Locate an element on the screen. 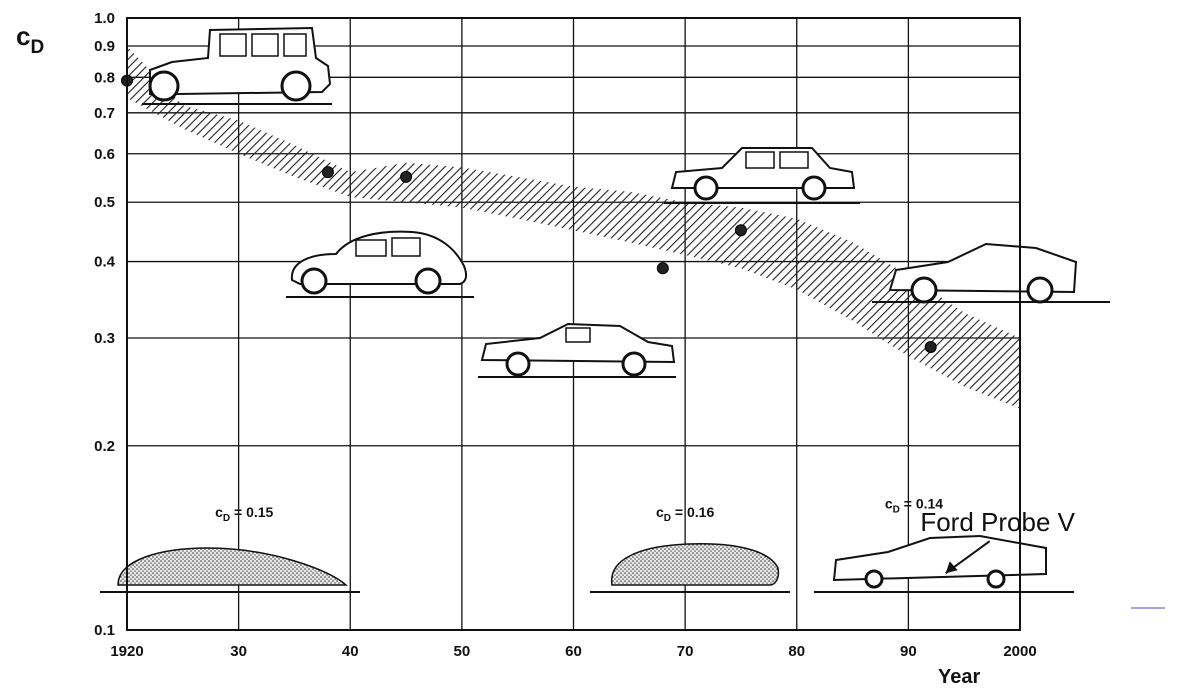 The height and width of the screenshot is (690, 1201). decorative-dash is located at coordinates (1148, 608).